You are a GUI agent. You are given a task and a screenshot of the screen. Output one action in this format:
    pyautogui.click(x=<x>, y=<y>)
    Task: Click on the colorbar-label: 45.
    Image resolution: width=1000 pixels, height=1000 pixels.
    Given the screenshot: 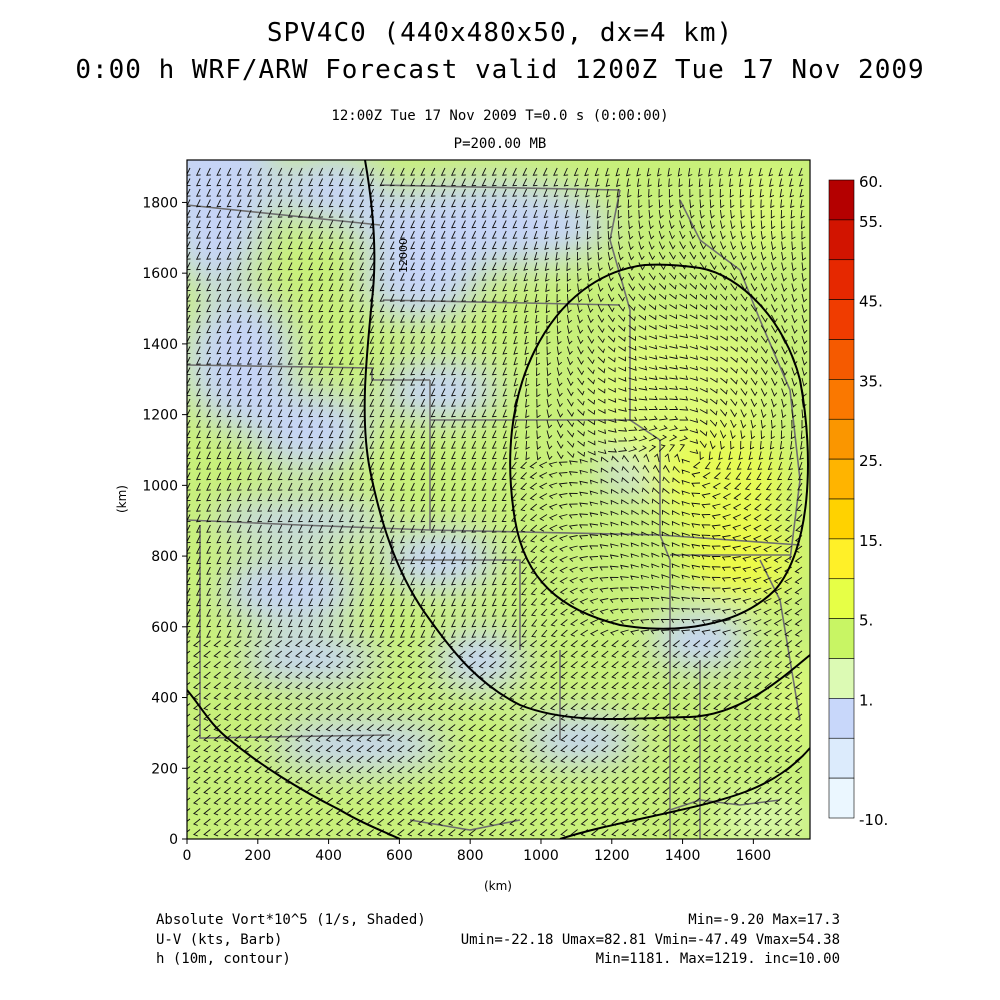 What is the action you would take?
    pyautogui.click(x=871, y=302)
    